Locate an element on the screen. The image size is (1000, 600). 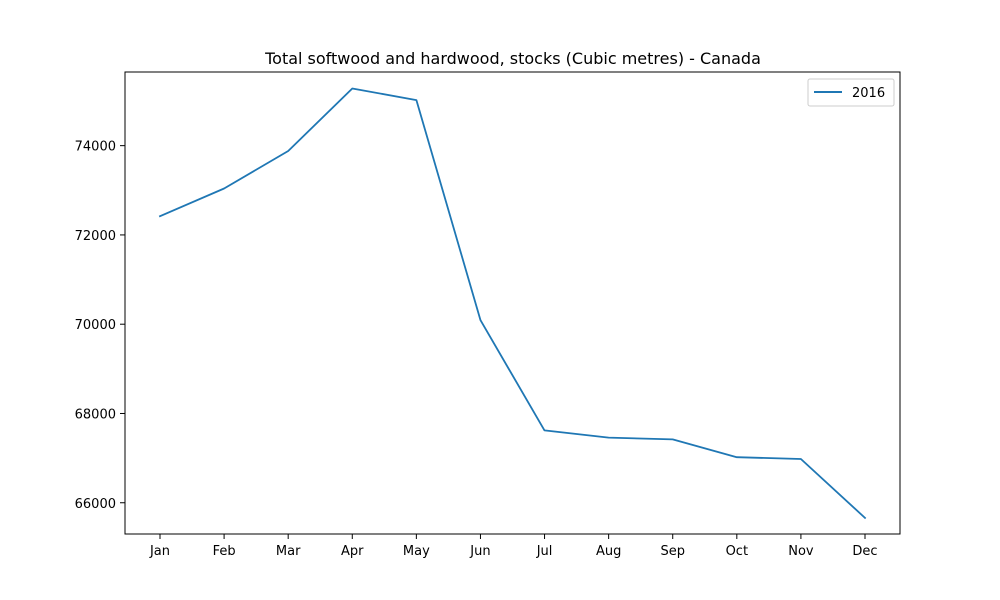
x-tick-label: Oct is located at coordinates (737, 551).